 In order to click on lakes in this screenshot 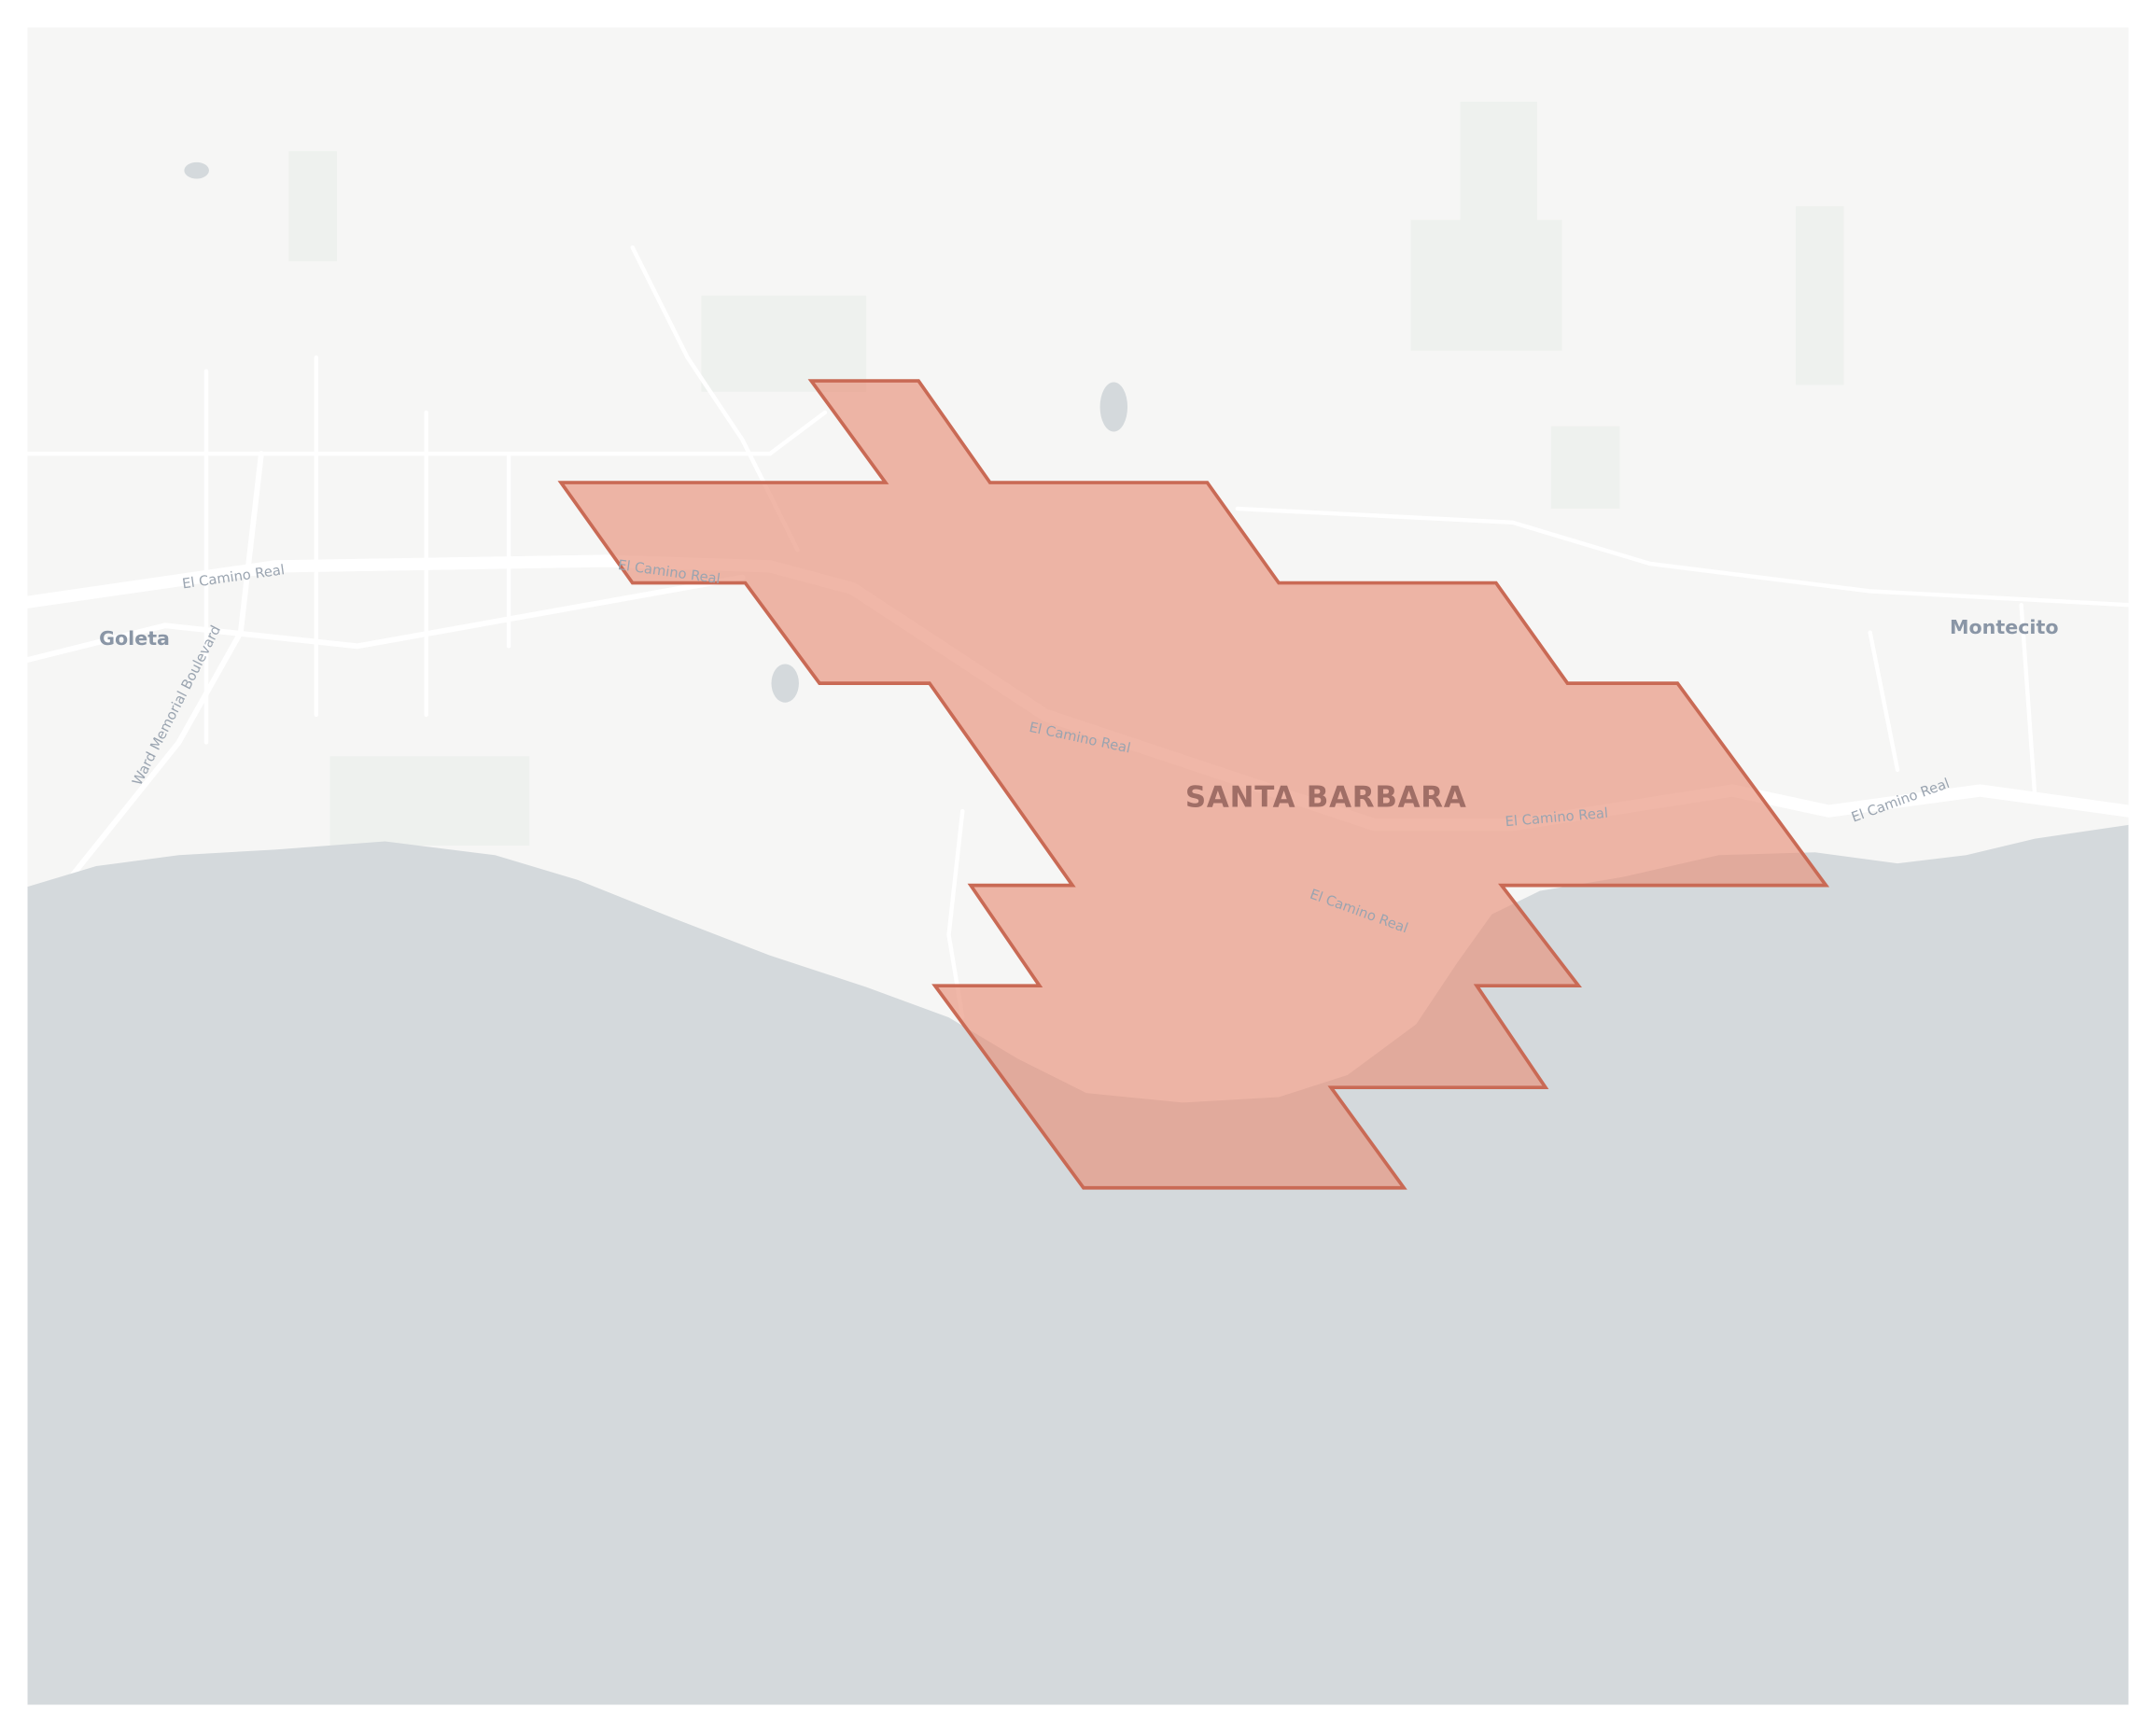, I will do `click(656, 432)`.